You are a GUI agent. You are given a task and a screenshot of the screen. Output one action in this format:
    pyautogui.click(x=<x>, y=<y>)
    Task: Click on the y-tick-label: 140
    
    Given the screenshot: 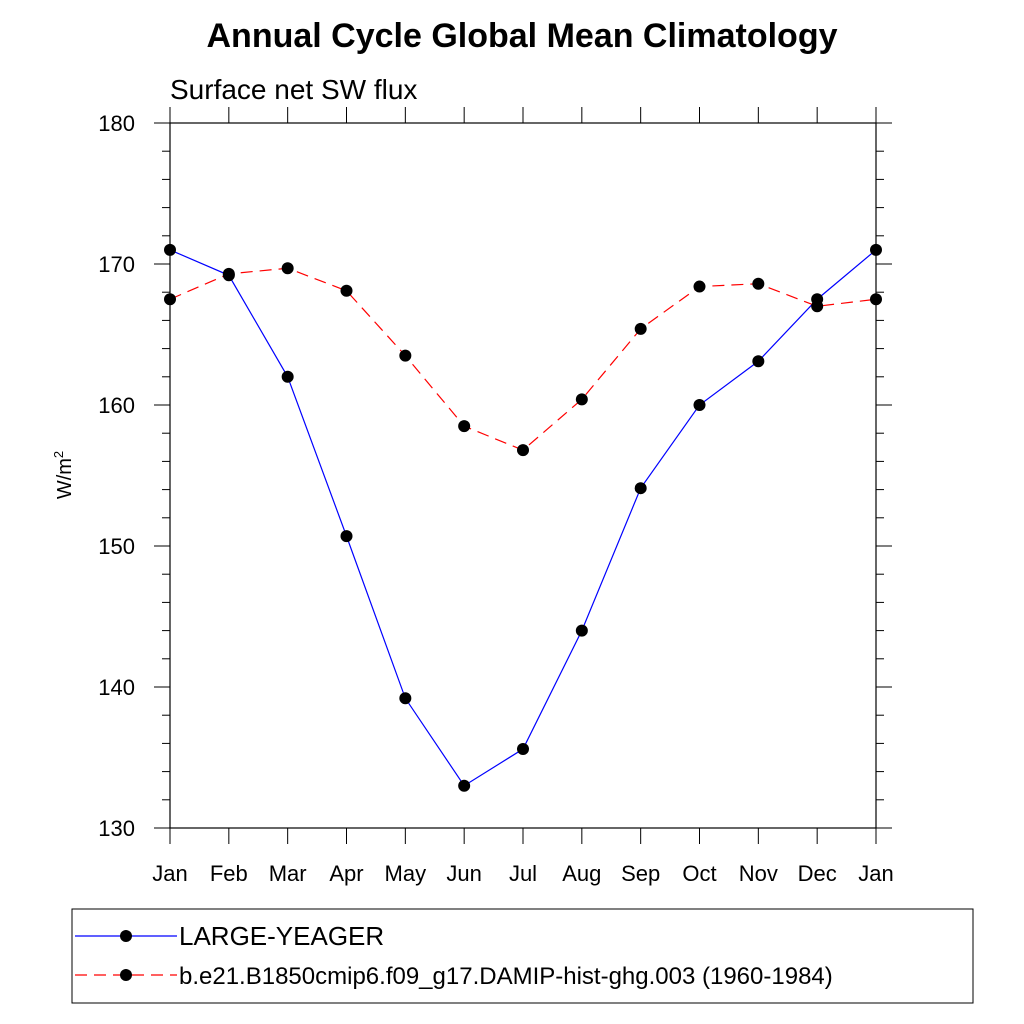 What is the action you would take?
    pyautogui.click(x=116, y=687)
    